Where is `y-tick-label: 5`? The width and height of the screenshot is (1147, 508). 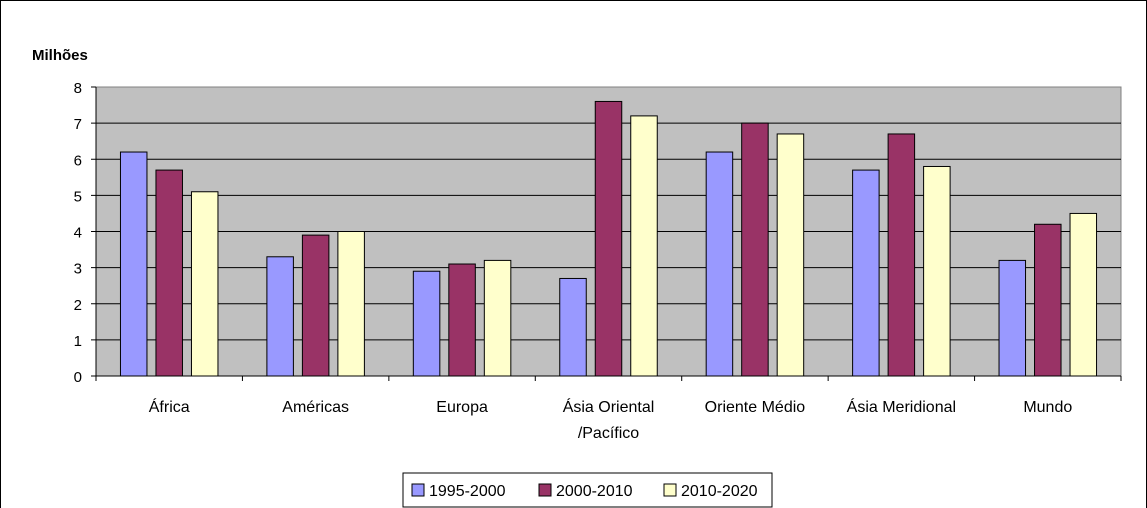
y-tick-label: 5 is located at coordinates (78, 196).